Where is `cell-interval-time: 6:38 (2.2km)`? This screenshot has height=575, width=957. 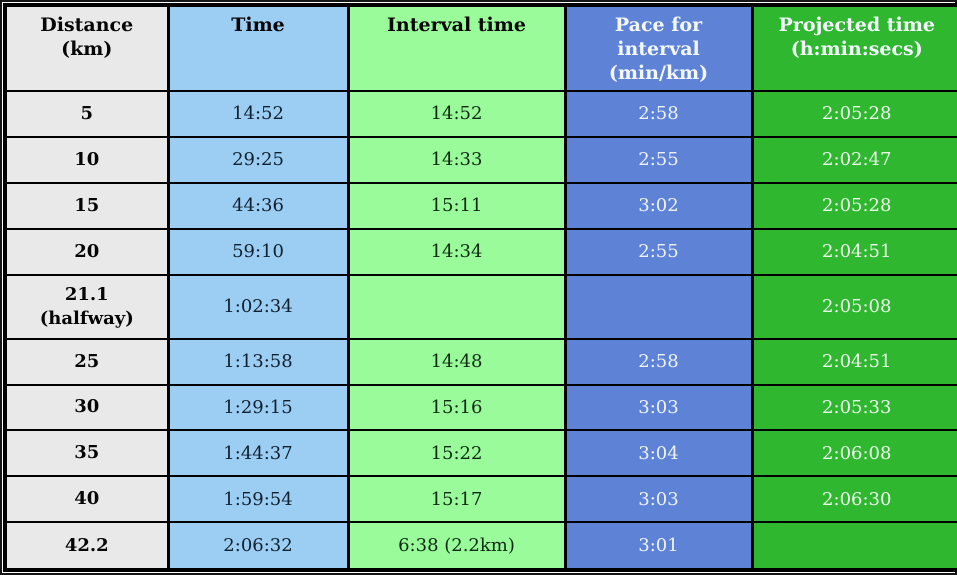
cell-interval-time: 6:38 (2.2km) is located at coordinates (456, 546).